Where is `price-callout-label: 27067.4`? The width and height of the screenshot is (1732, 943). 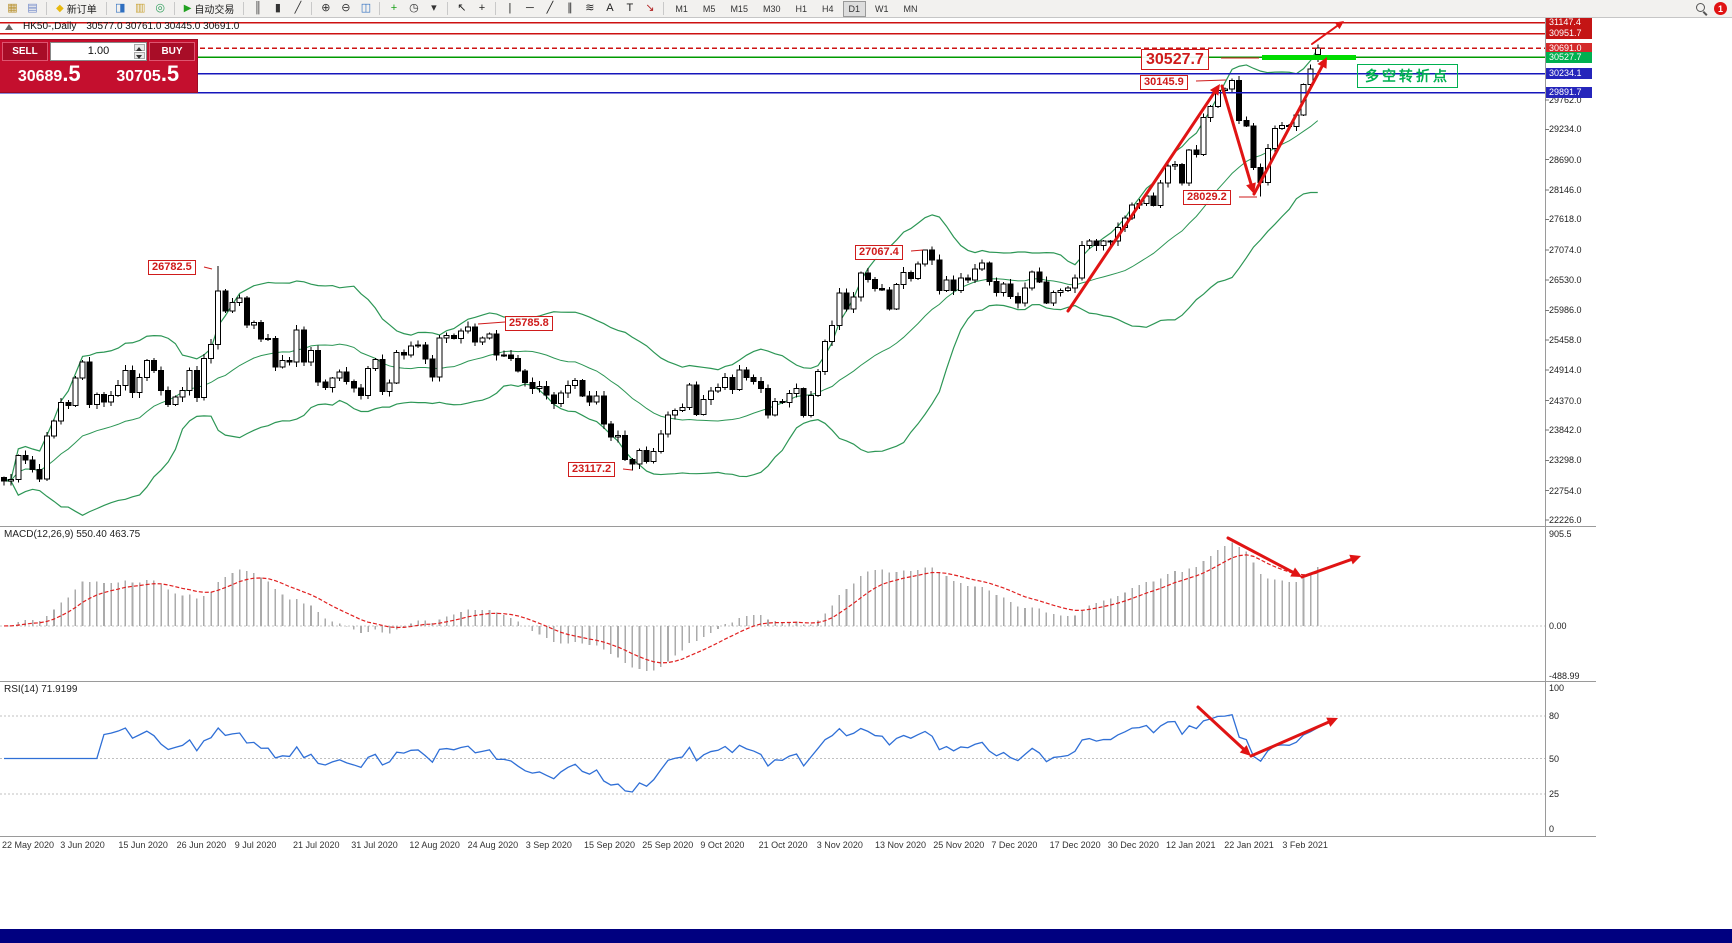
price-callout-label: 27067.4 is located at coordinates (879, 252).